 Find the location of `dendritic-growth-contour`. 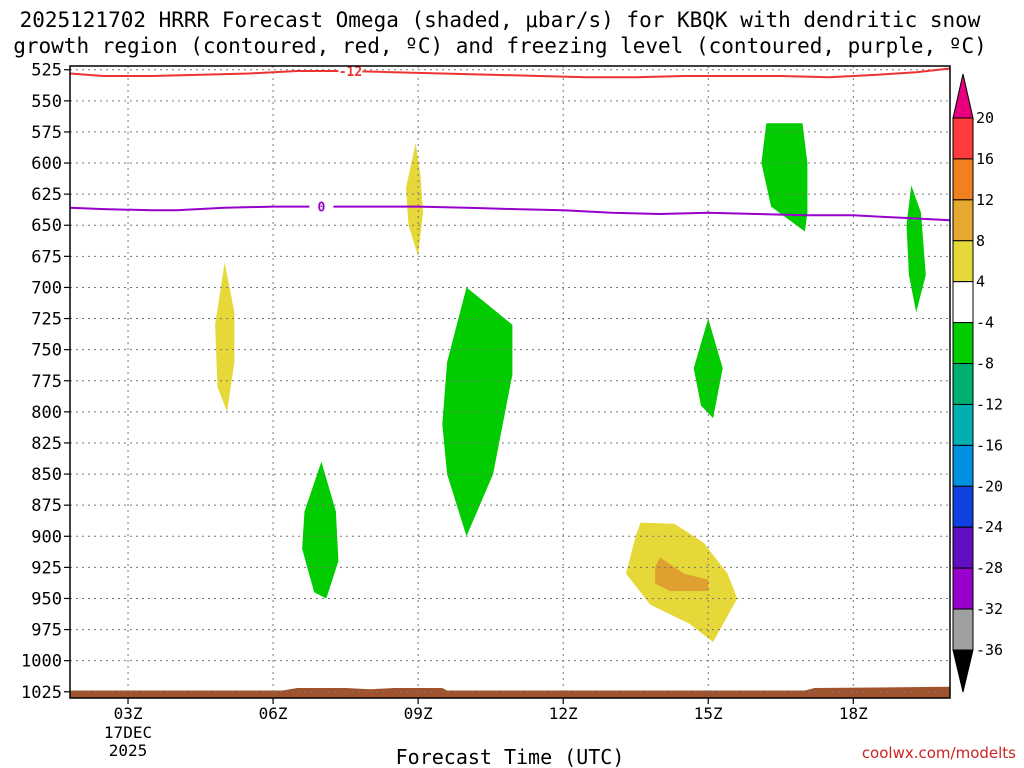

dendritic-growth-contour is located at coordinates (510, 73).